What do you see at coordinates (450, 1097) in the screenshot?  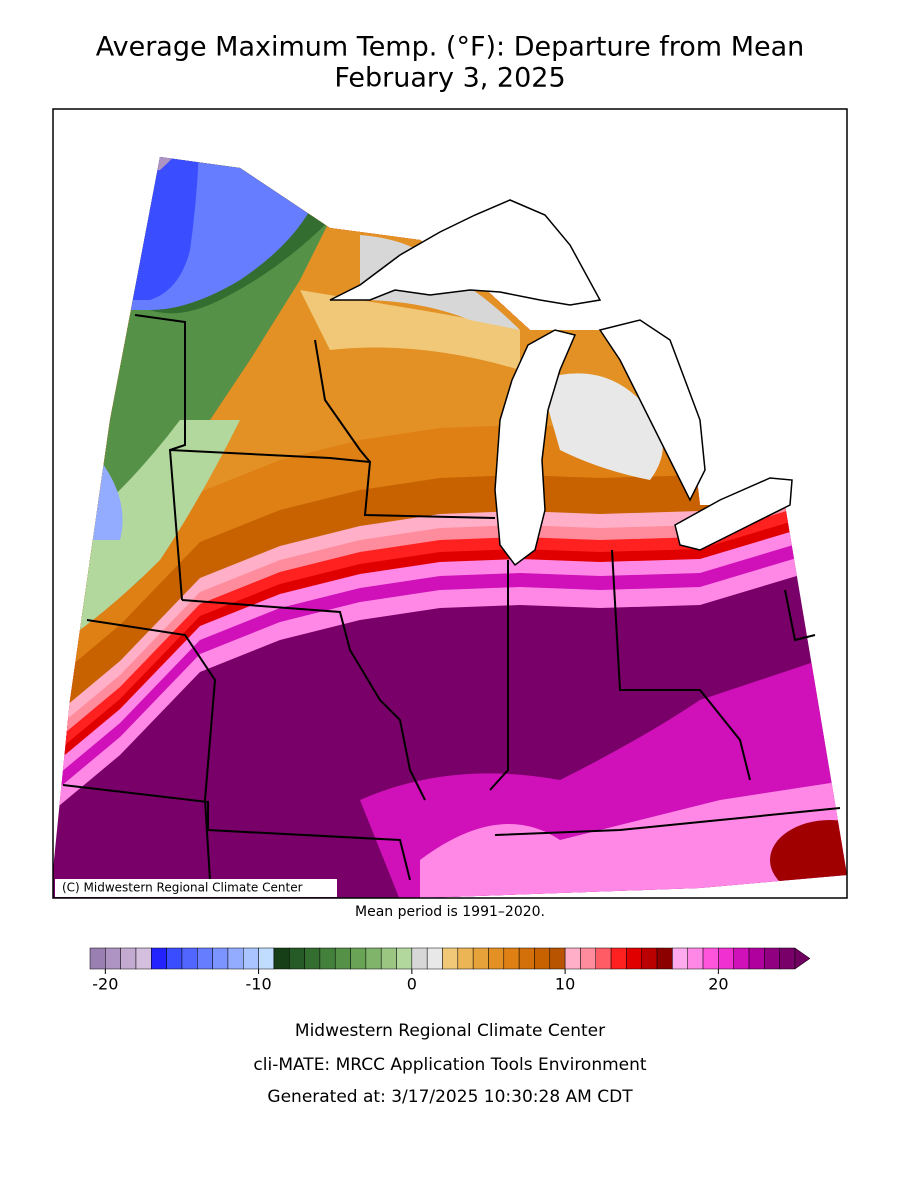 I see `footer-line: Generated at: 3/17/2025 10:30:28 AM CDT` at bounding box center [450, 1097].